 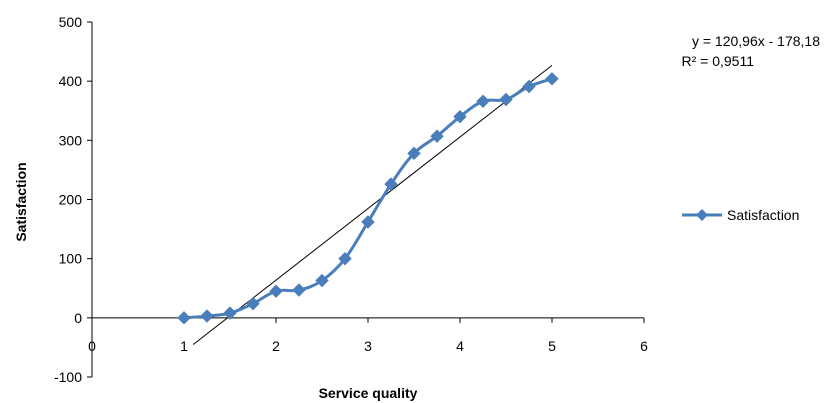 What do you see at coordinates (184, 346) in the screenshot?
I see `x-tick-label: 1` at bounding box center [184, 346].